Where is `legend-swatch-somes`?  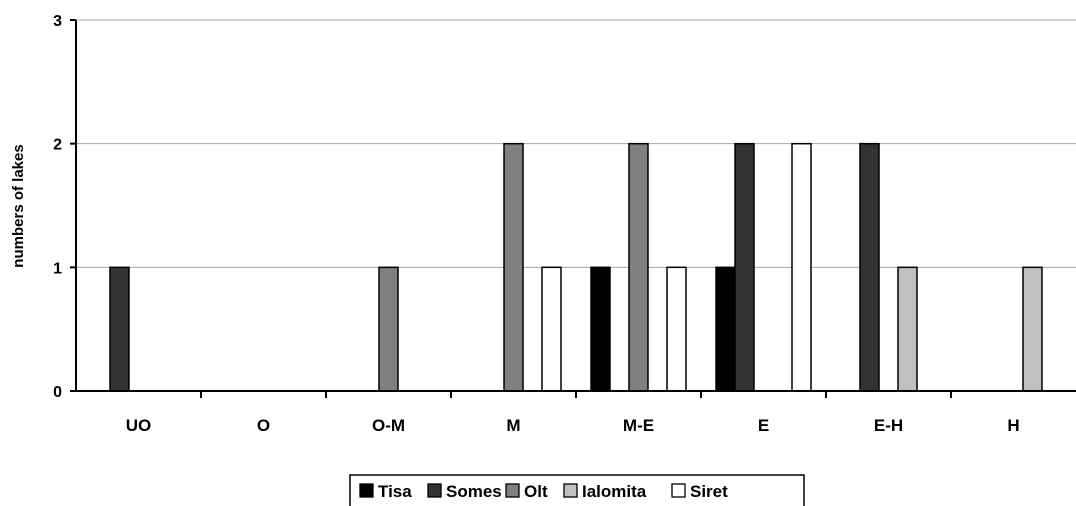 legend-swatch-somes is located at coordinates (434, 490).